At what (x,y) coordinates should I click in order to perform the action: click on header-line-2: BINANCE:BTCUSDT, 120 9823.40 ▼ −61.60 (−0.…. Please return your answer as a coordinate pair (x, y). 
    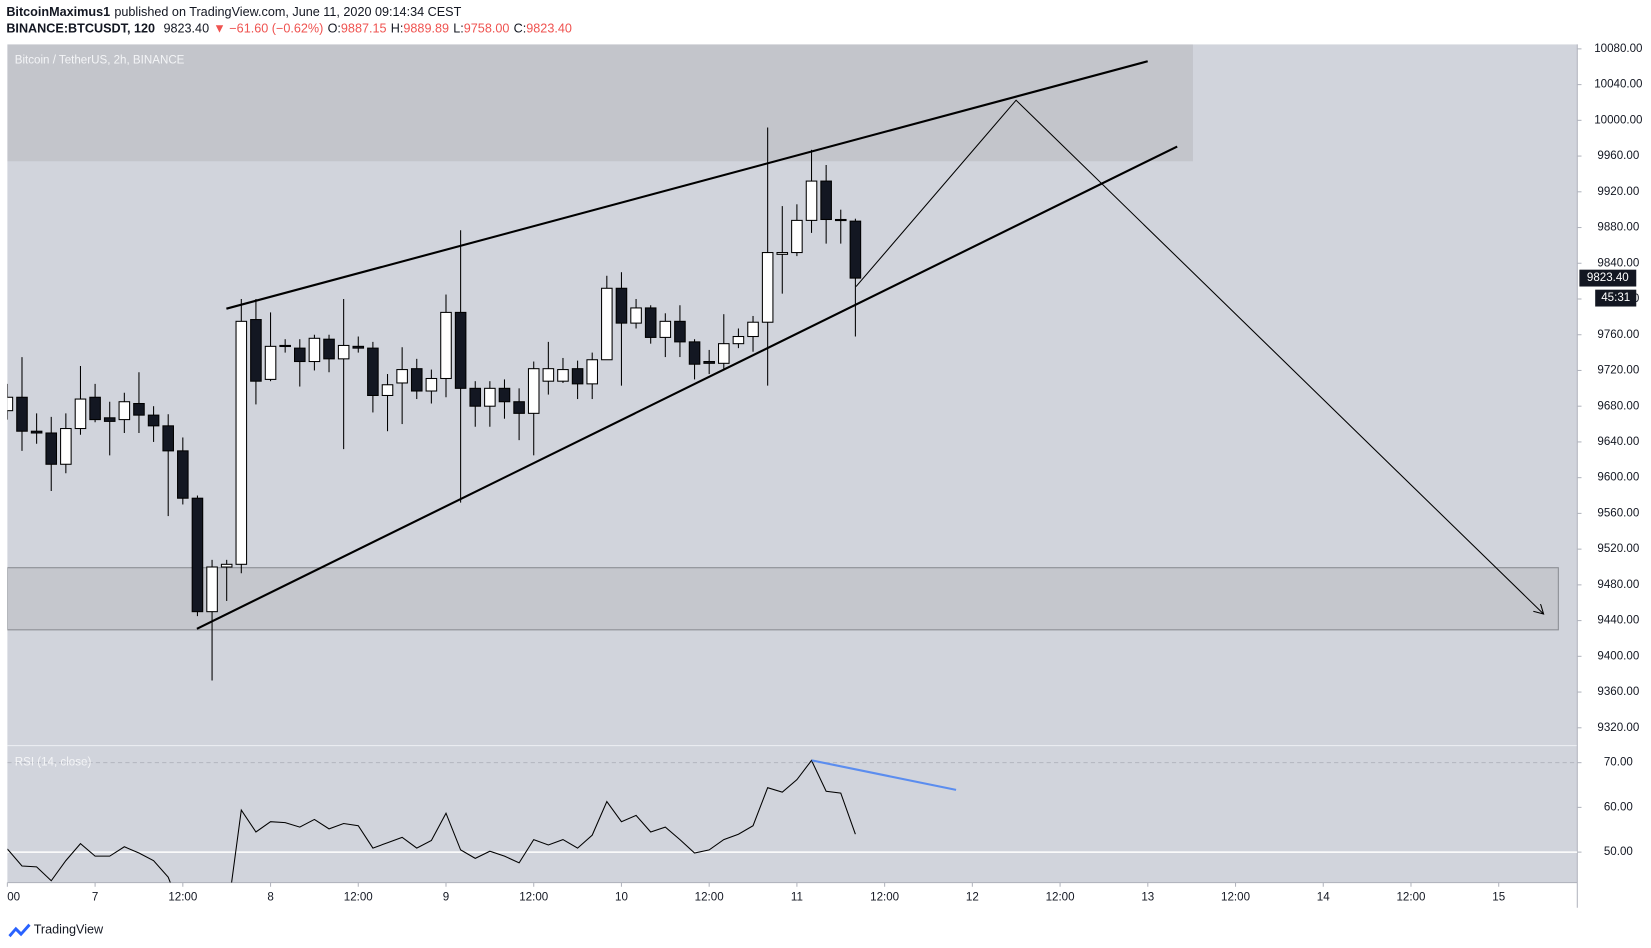
    Looking at the image, I should click on (289, 29).